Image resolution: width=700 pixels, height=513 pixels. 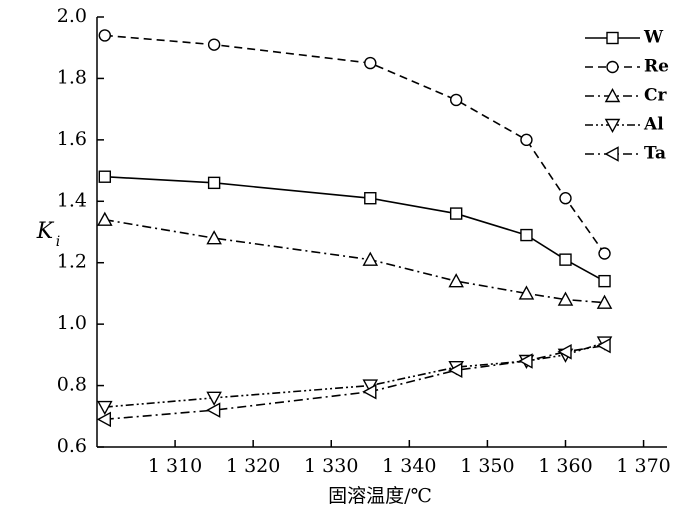 I want to click on y-tick-label: 1.2, so click(x=72, y=262).